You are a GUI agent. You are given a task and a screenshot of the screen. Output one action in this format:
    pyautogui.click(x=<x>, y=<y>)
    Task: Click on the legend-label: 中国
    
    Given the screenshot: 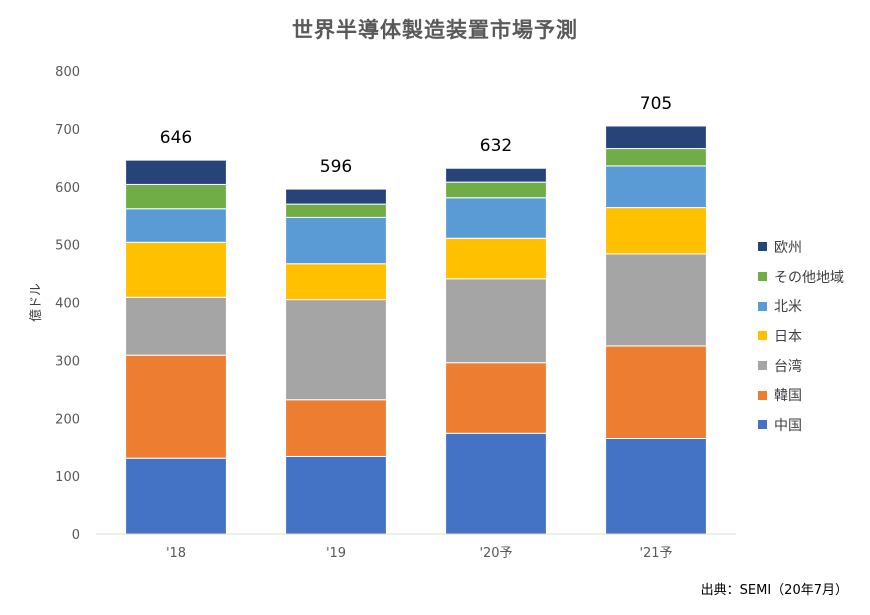 What is the action you would take?
    pyautogui.click(x=788, y=425)
    